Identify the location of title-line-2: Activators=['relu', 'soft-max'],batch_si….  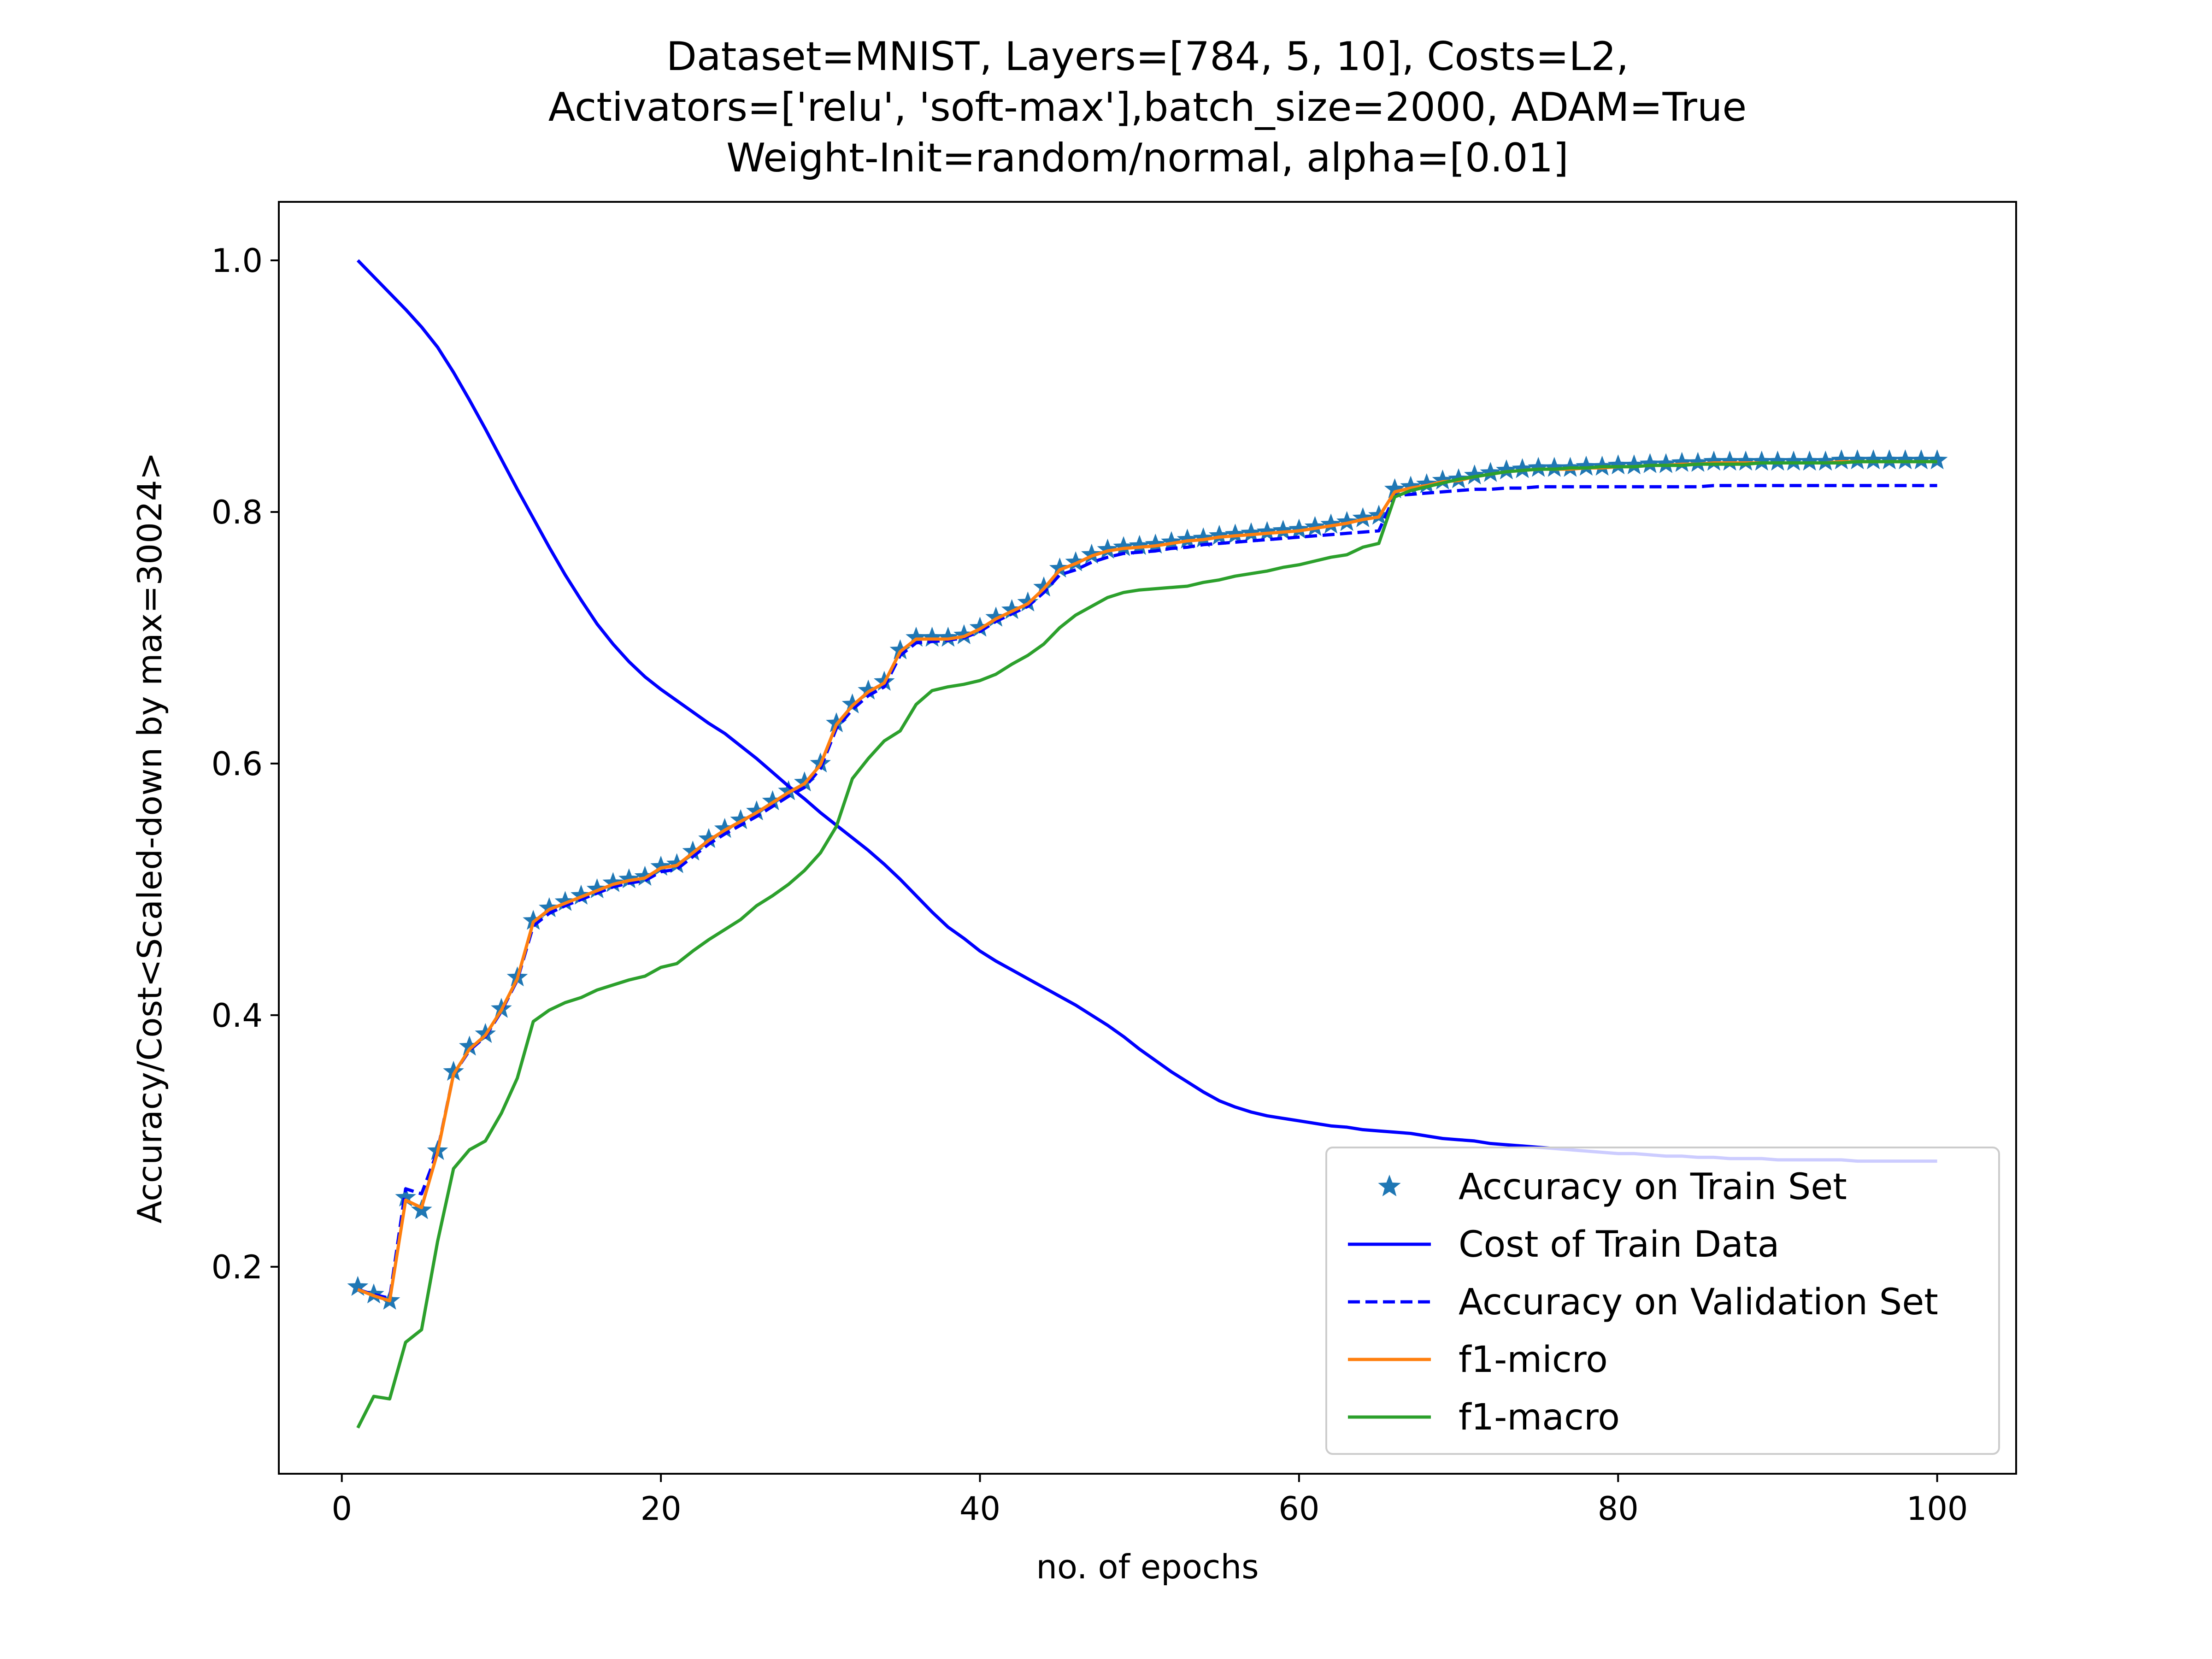
(1147, 107).